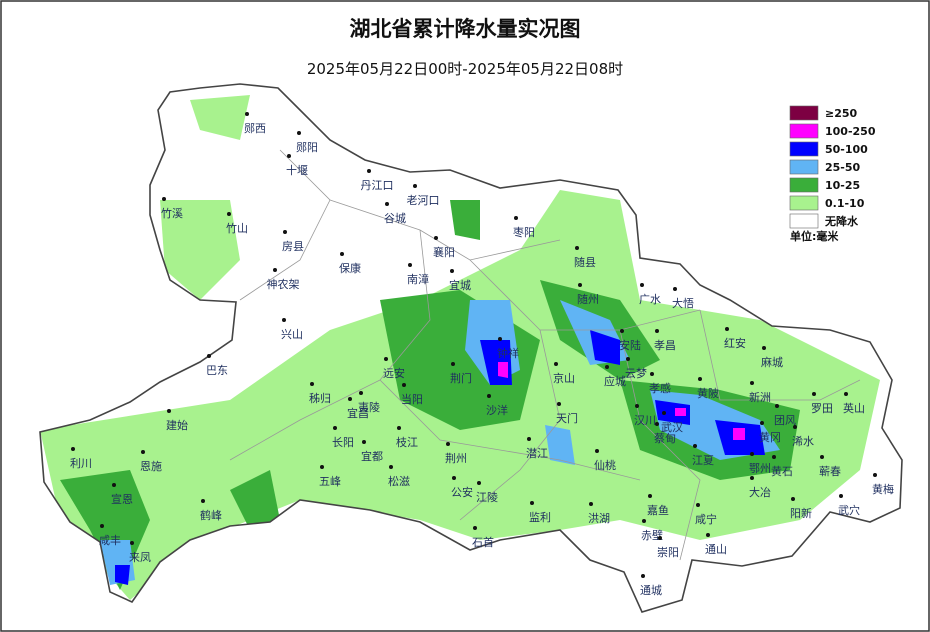 This screenshot has height=632, width=930. I want to click on city-label: 蔡甸, so click(665, 438).